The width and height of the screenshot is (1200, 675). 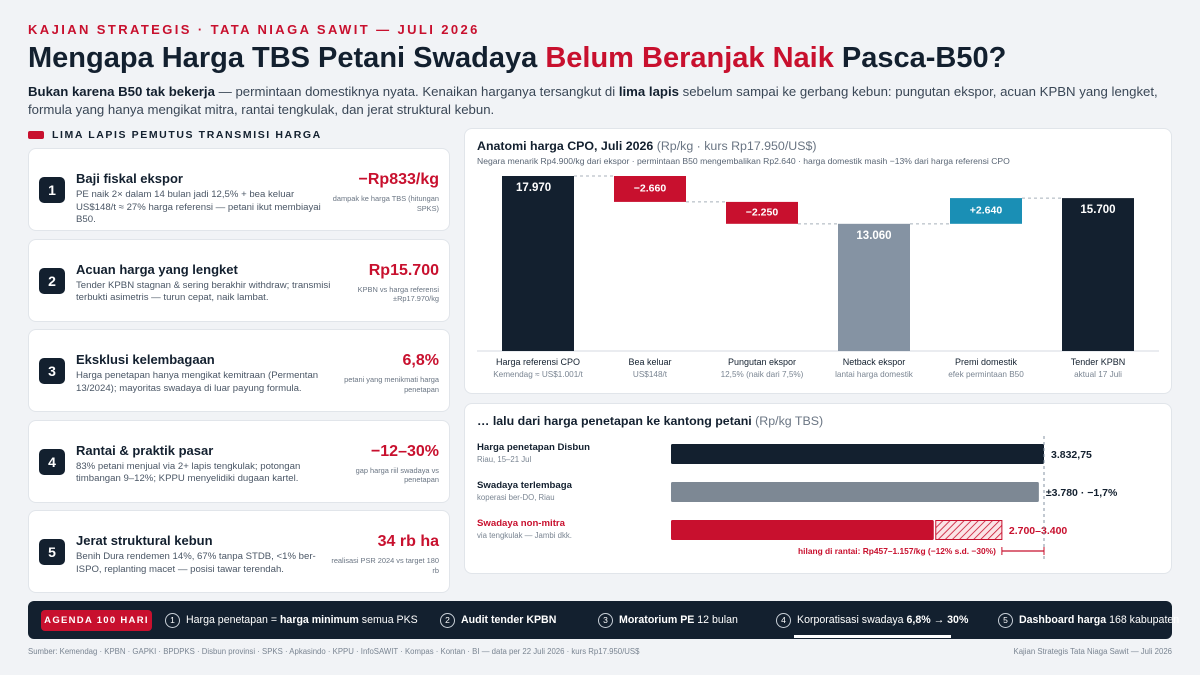 What do you see at coordinates (157, 269) in the screenshot?
I see `layer-title: Acuan harga yang lengket` at bounding box center [157, 269].